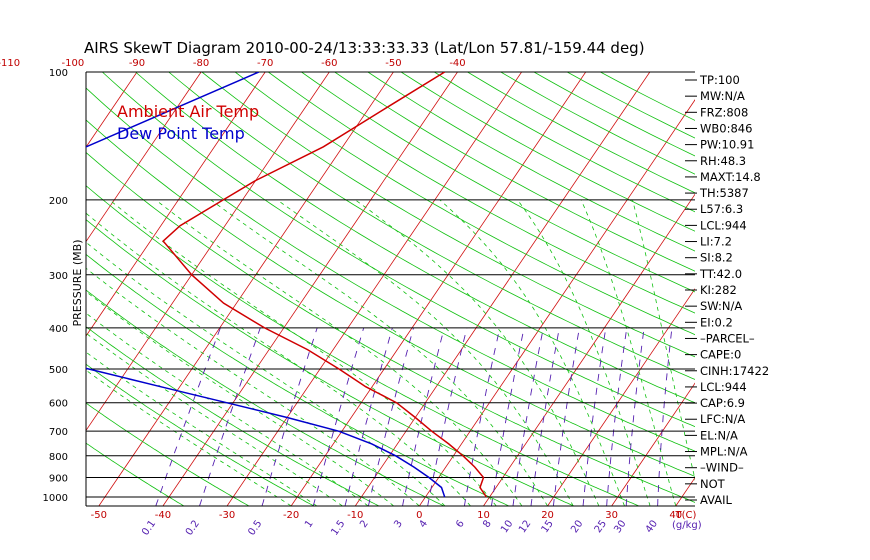  What do you see at coordinates (58, 276) in the screenshot?
I see `pressure-tick-label: 300` at bounding box center [58, 276].